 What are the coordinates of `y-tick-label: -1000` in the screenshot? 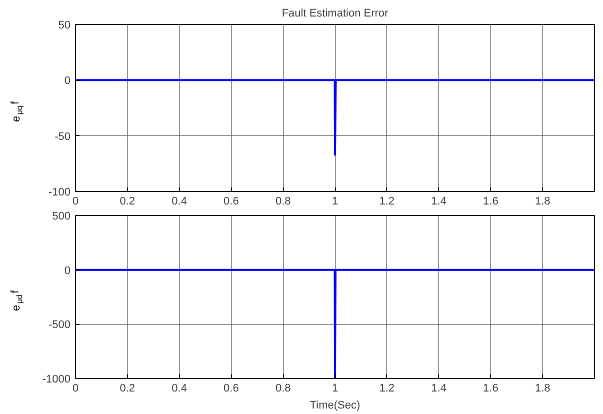 It's located at (56, 380).